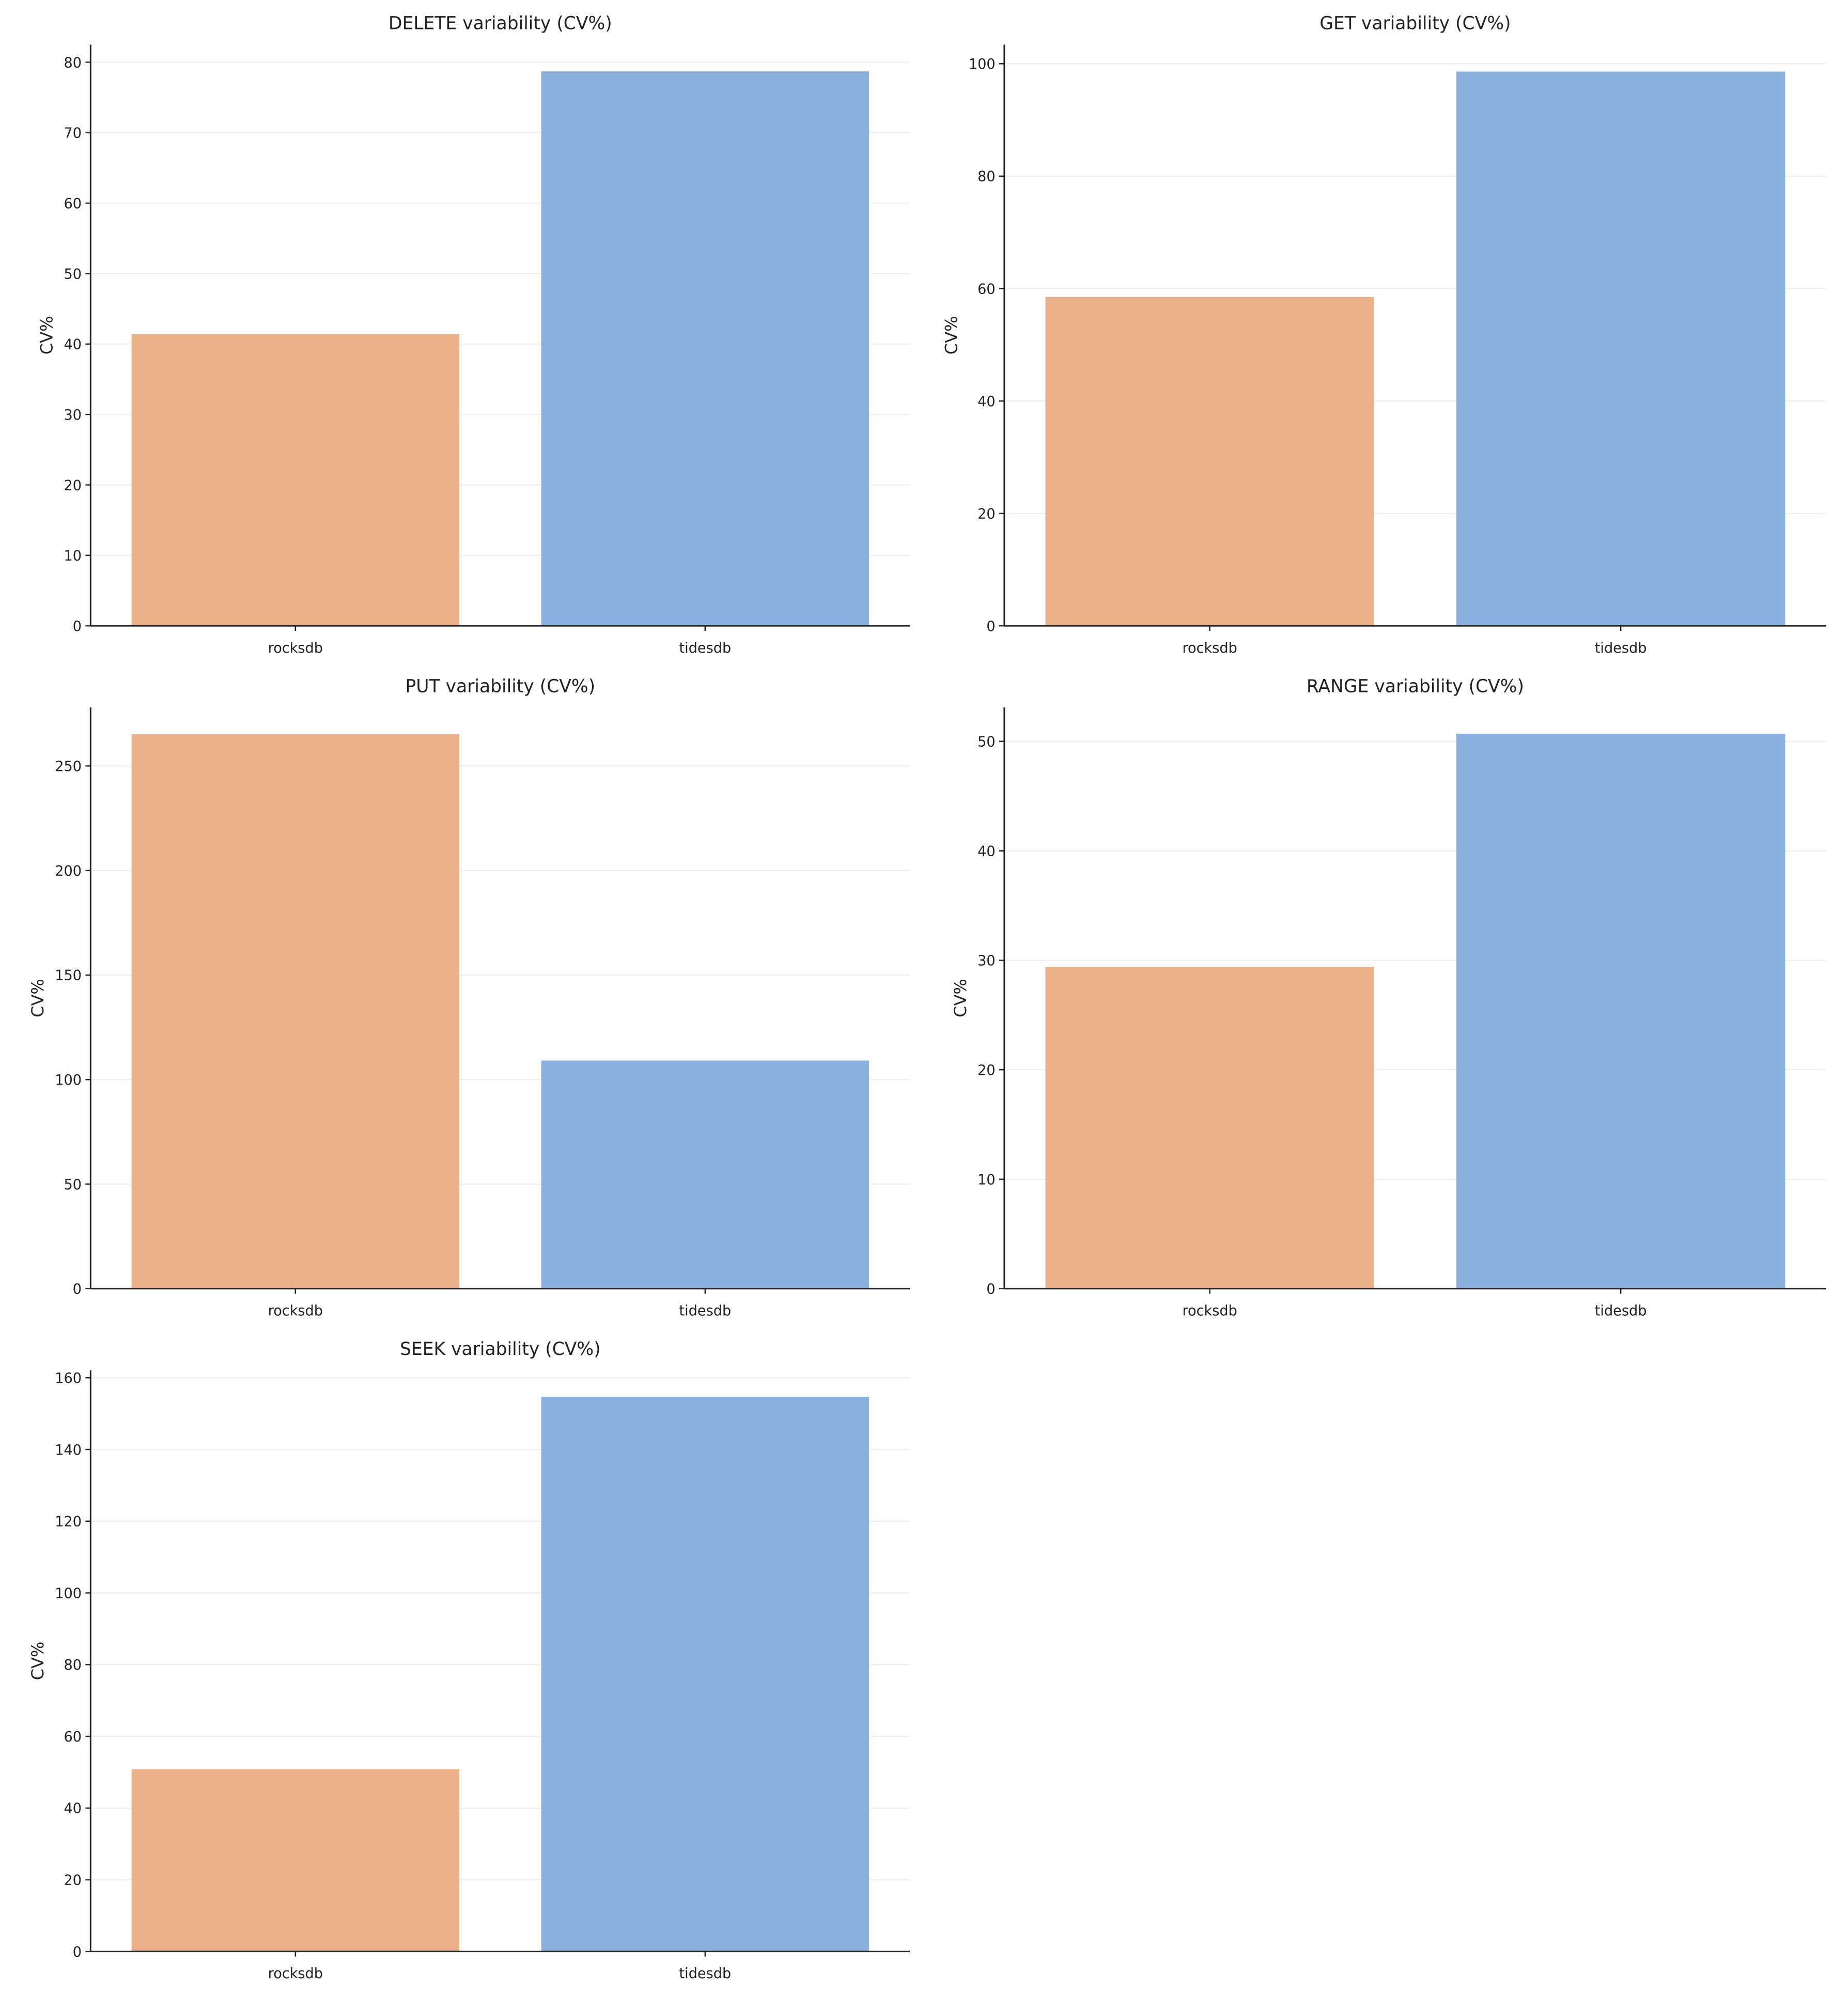  What do you see at coordinates (68, 1378) in the screenshot?
I see `y-tick-label: 160` at bounding box center [68, 1378].